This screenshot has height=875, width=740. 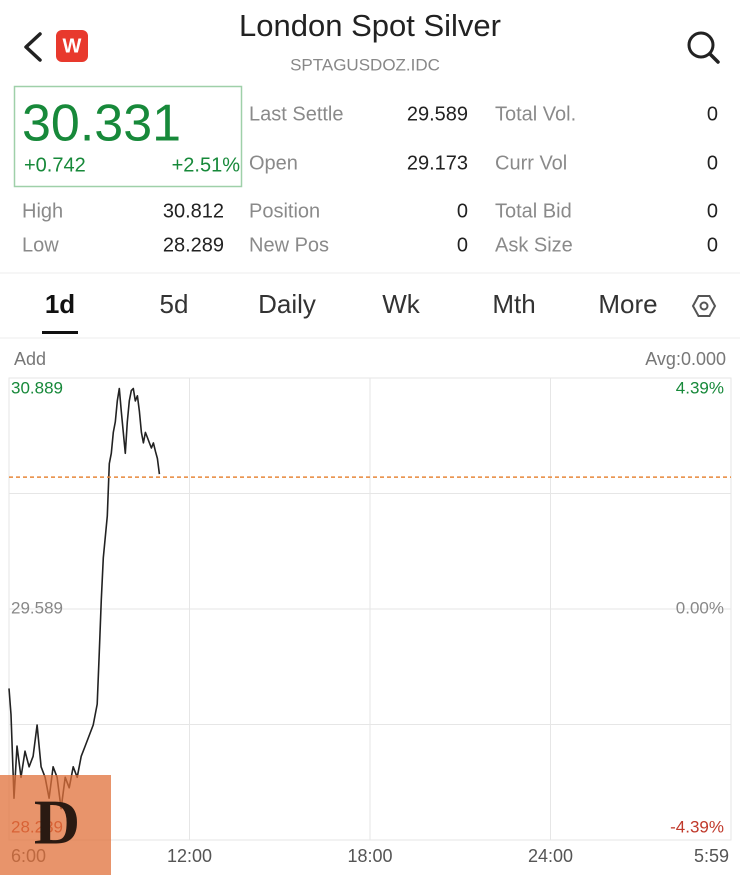 I want to click on x-tick-label: 24:00, so click(x=550, y=856).